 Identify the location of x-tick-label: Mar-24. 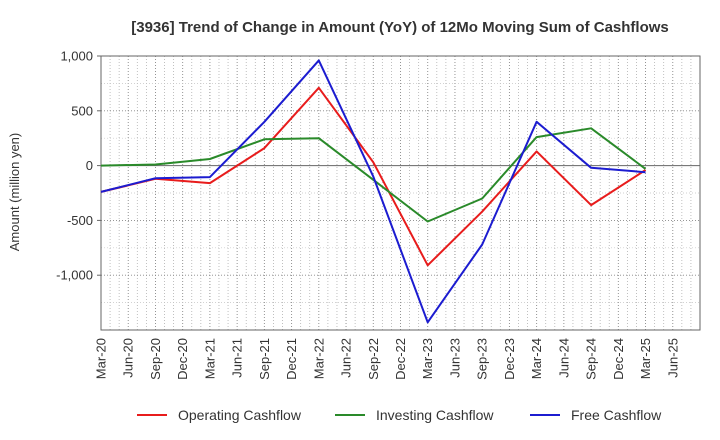
(536, 358).